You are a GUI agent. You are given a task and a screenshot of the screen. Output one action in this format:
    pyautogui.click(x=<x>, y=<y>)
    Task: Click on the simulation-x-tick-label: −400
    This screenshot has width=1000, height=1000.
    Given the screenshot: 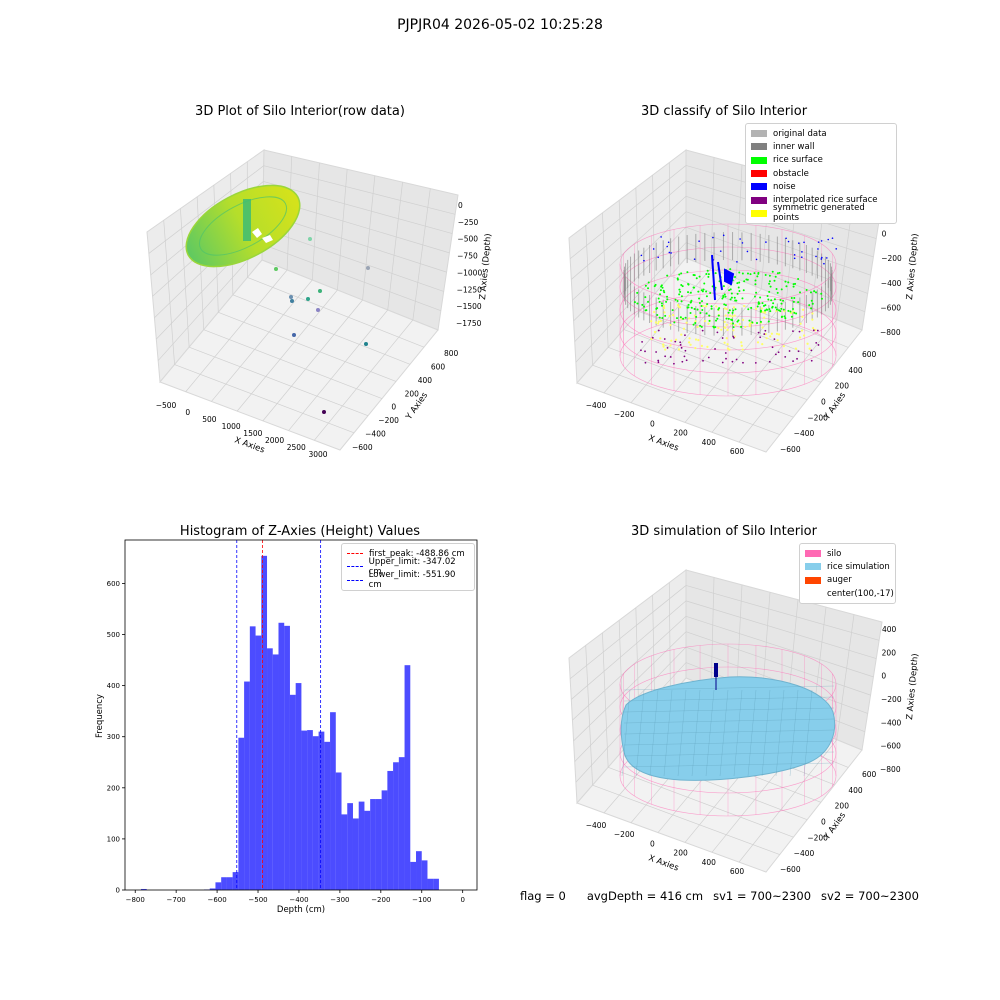 What is the action you would take?
    pyautogui.click(x=596, y=825)
    